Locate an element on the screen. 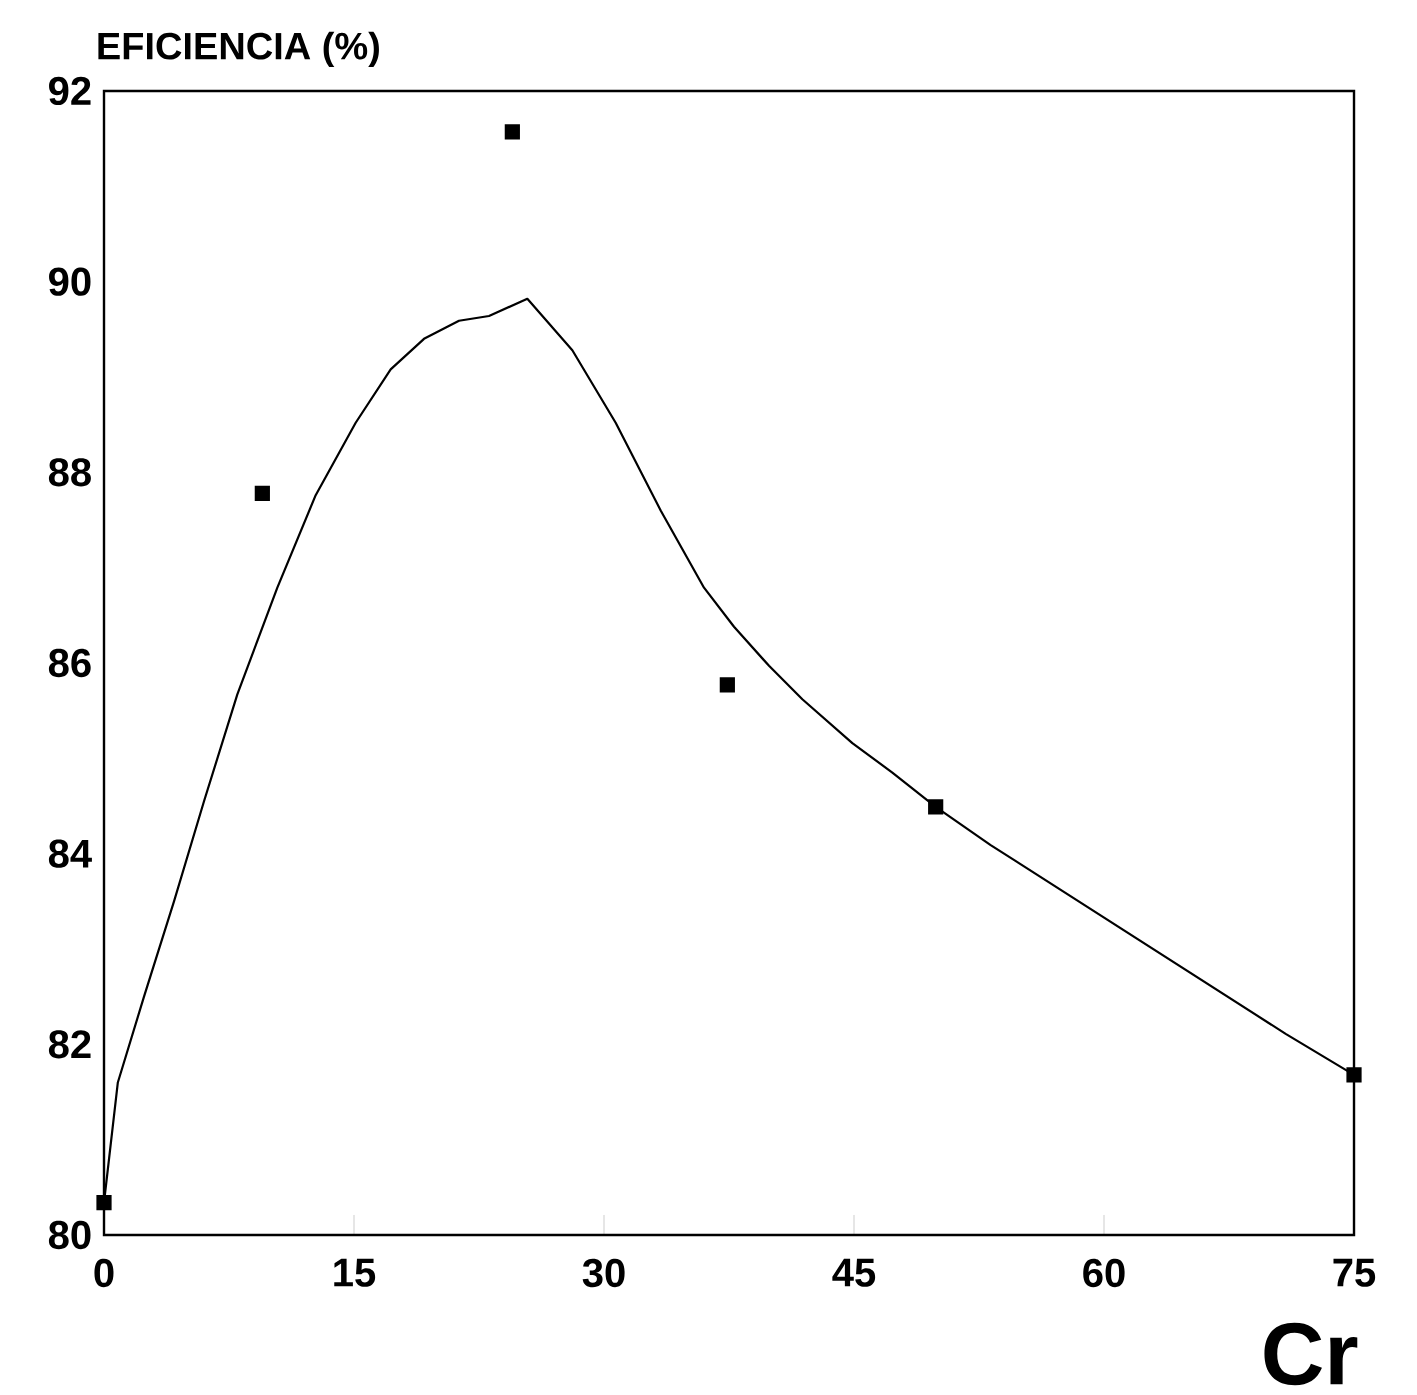 Image resolution: width=1417 pixels, height=1395 pixels. x-tick-label: 45 is located at coordinates (854, 1272).